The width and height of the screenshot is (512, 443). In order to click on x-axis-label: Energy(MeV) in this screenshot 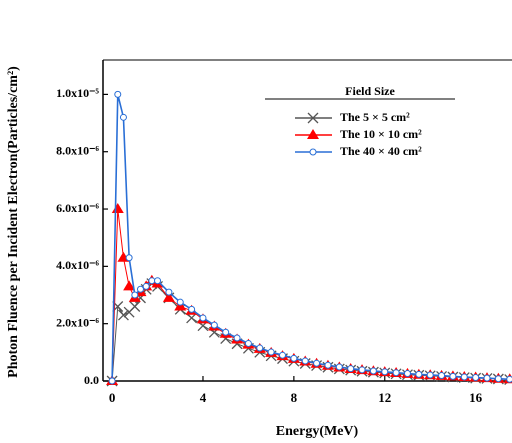, I will do `click(317, 431)`.